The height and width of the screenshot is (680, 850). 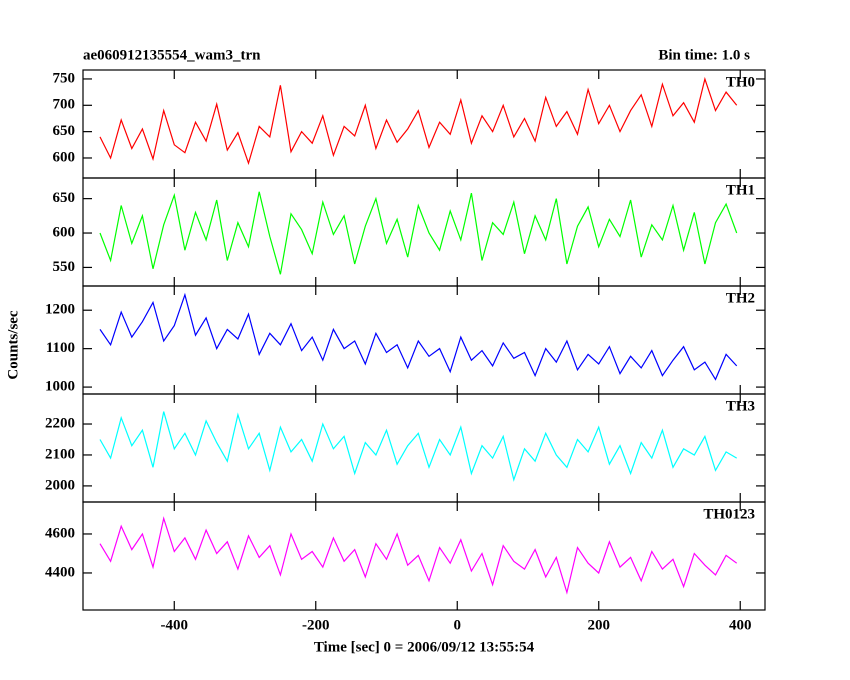 What do you see at coordinates (175, 625) in the screenshot?
I see `x-tick-label: -400` at bounding box center [175, 625].